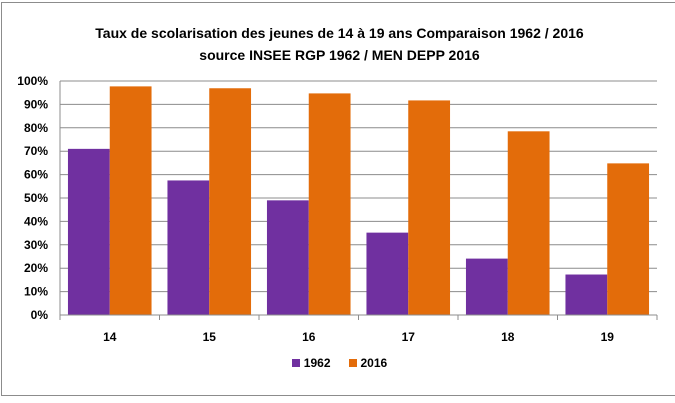 Image resolution: width=675 pixels, height=403 pixels. What do you see at coordinates (36, 198) in the screenshot?
I see `y-tick-label: 50%` at bounding box center [36, 198].